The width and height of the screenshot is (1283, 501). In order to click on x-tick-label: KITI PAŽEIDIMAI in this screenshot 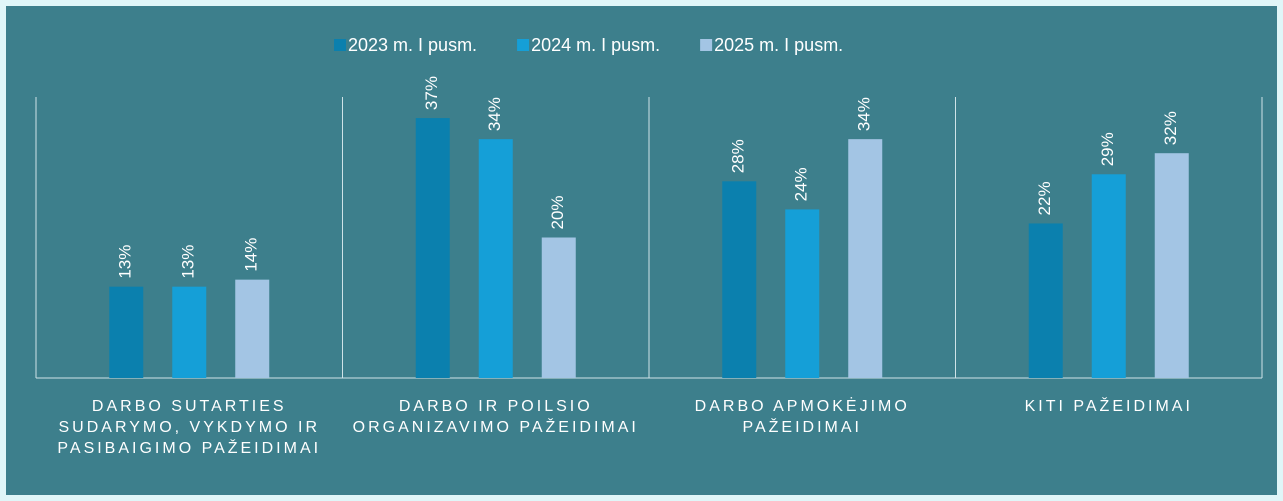, I will do `click(1108, 406)`.